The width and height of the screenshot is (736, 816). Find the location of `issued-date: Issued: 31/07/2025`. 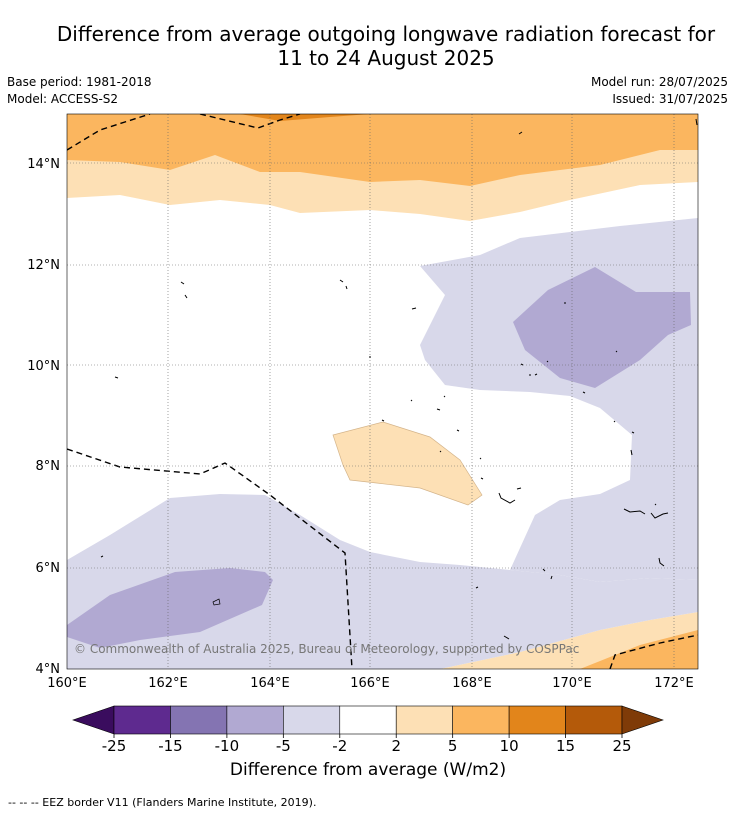

issued-date: Issued: 31/07/2025 is located at coordinates (670, 99).